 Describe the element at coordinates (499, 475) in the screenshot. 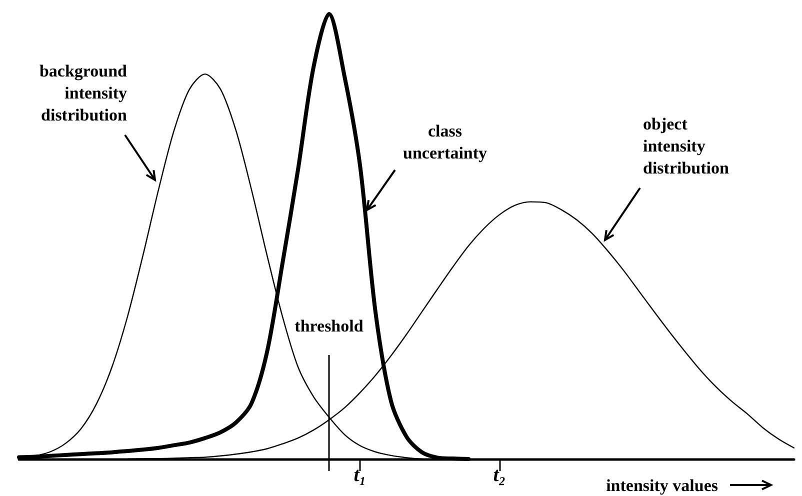

I see `x-tick-label: t₂` at that location.